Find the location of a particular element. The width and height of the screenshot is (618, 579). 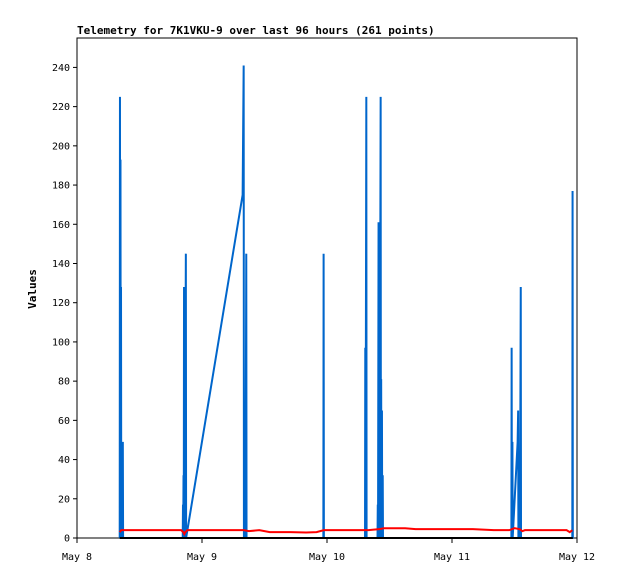

y-tick-label: 240 is located at coordinates (61, 68).